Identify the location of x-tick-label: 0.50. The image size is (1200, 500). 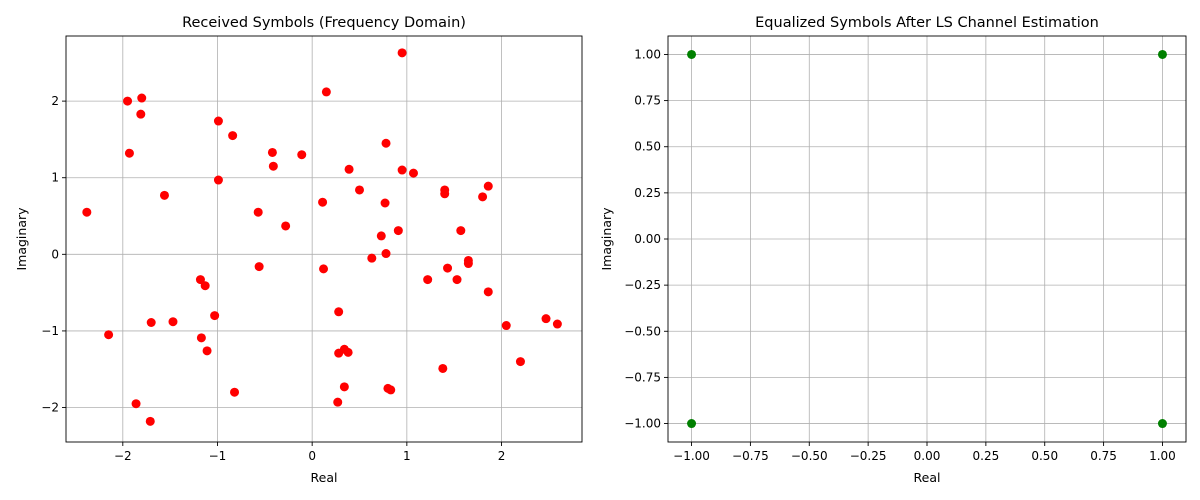
(1044, 456).